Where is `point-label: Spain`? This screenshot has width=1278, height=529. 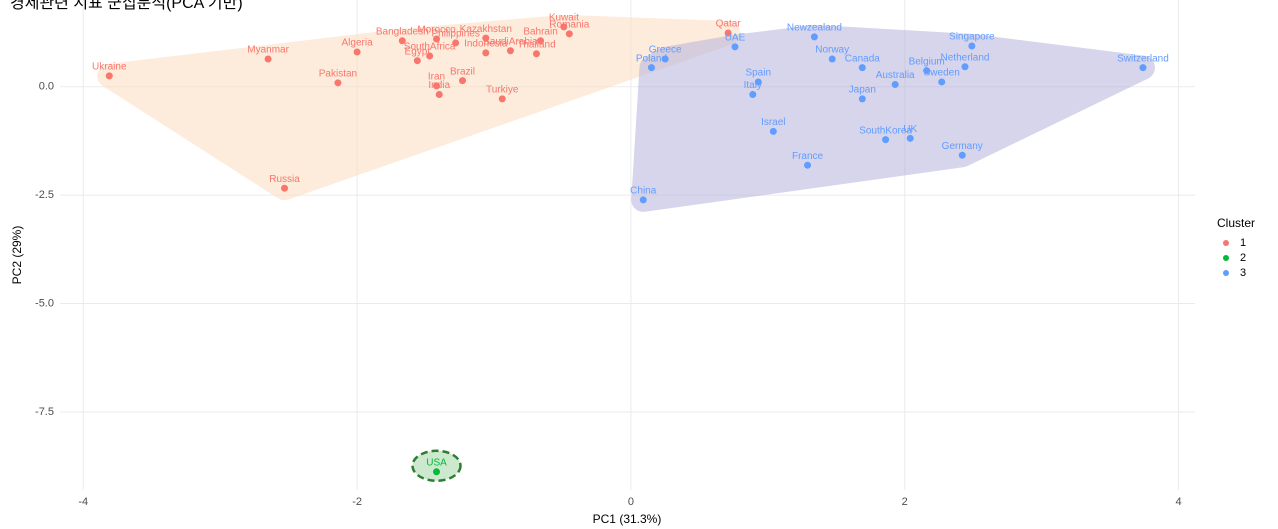
point-label: Spain is located at coordinates (758, 73).